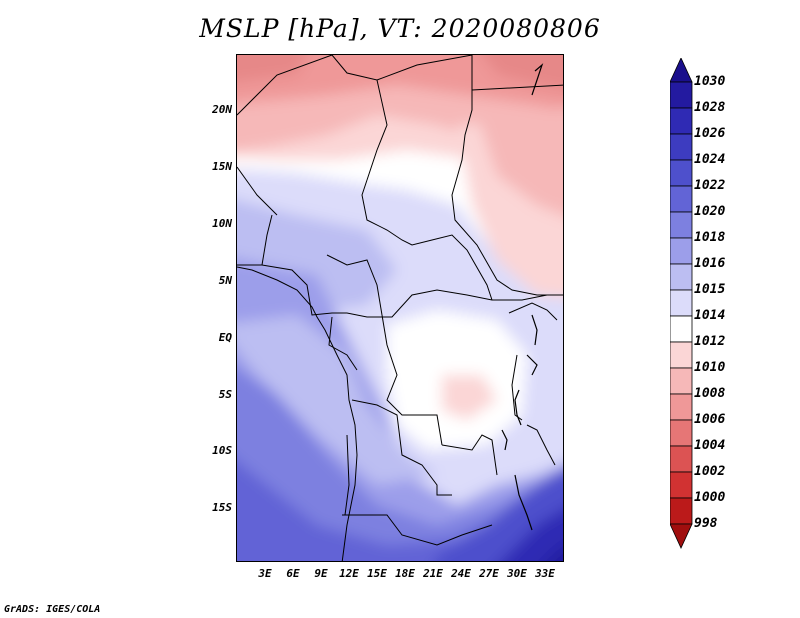  Describe the element at coordinates (222, 166) in the screenshot. I see `lat-label-15n: 15N` at that location.